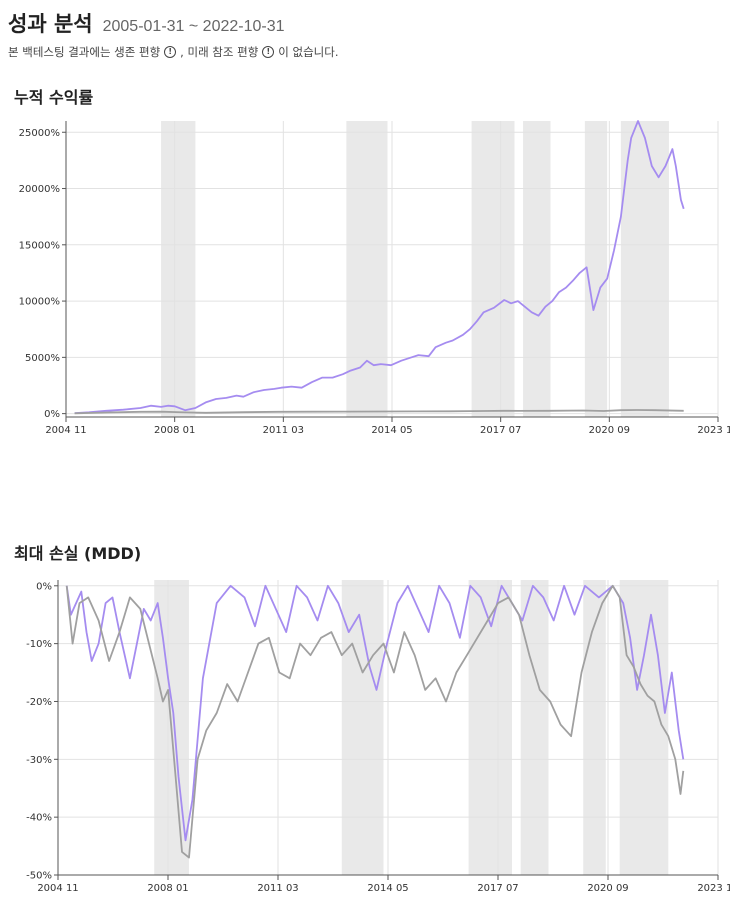 Image resolution: width=730 pixels, height=911 pixels. Describe the element at coordinates (78, 553) in the screenshot. I see `mdd-title: 최대 손실 (MDD)` at that location.